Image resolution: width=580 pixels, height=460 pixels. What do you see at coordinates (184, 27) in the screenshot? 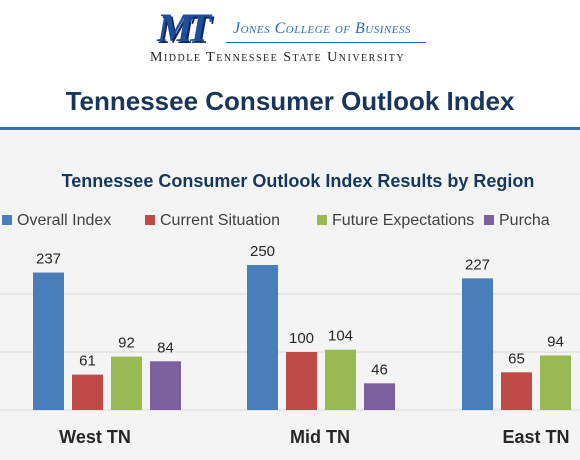
I see `mtsu-logo: MT` at bounding box center [184, 27].